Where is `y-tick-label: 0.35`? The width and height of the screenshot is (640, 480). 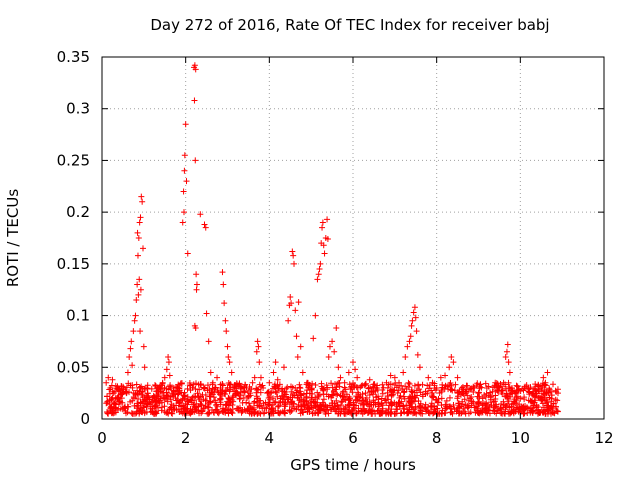
y-tick-label: 0.35 is located at coordinates (73, 57).